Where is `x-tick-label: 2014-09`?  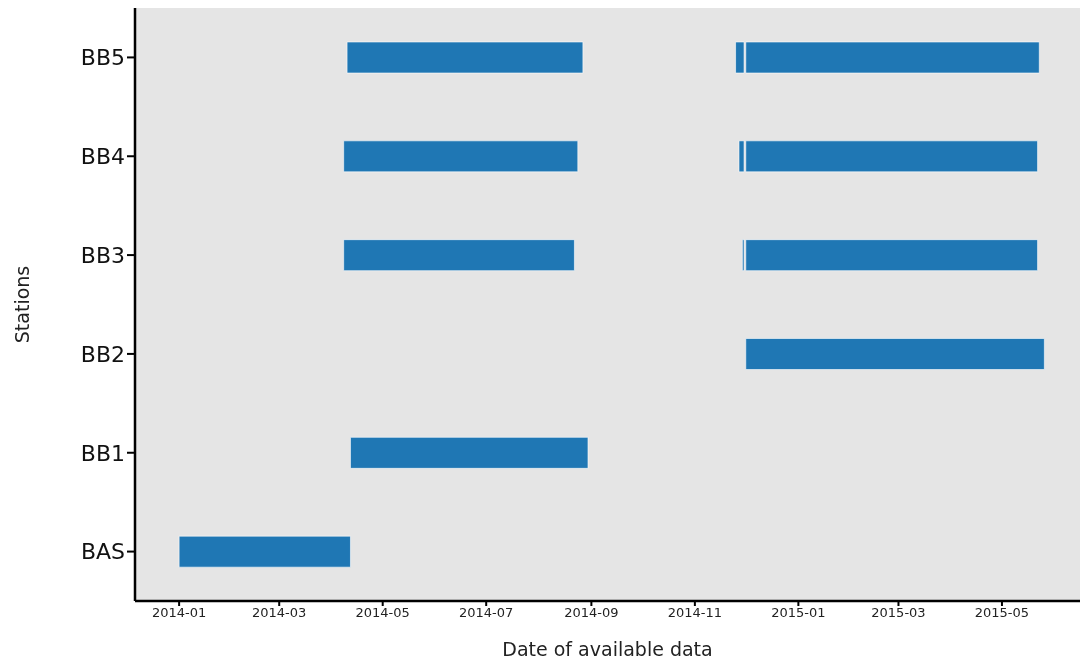
x-tick-label: 2014-09 is located at coordinates (591, 613).